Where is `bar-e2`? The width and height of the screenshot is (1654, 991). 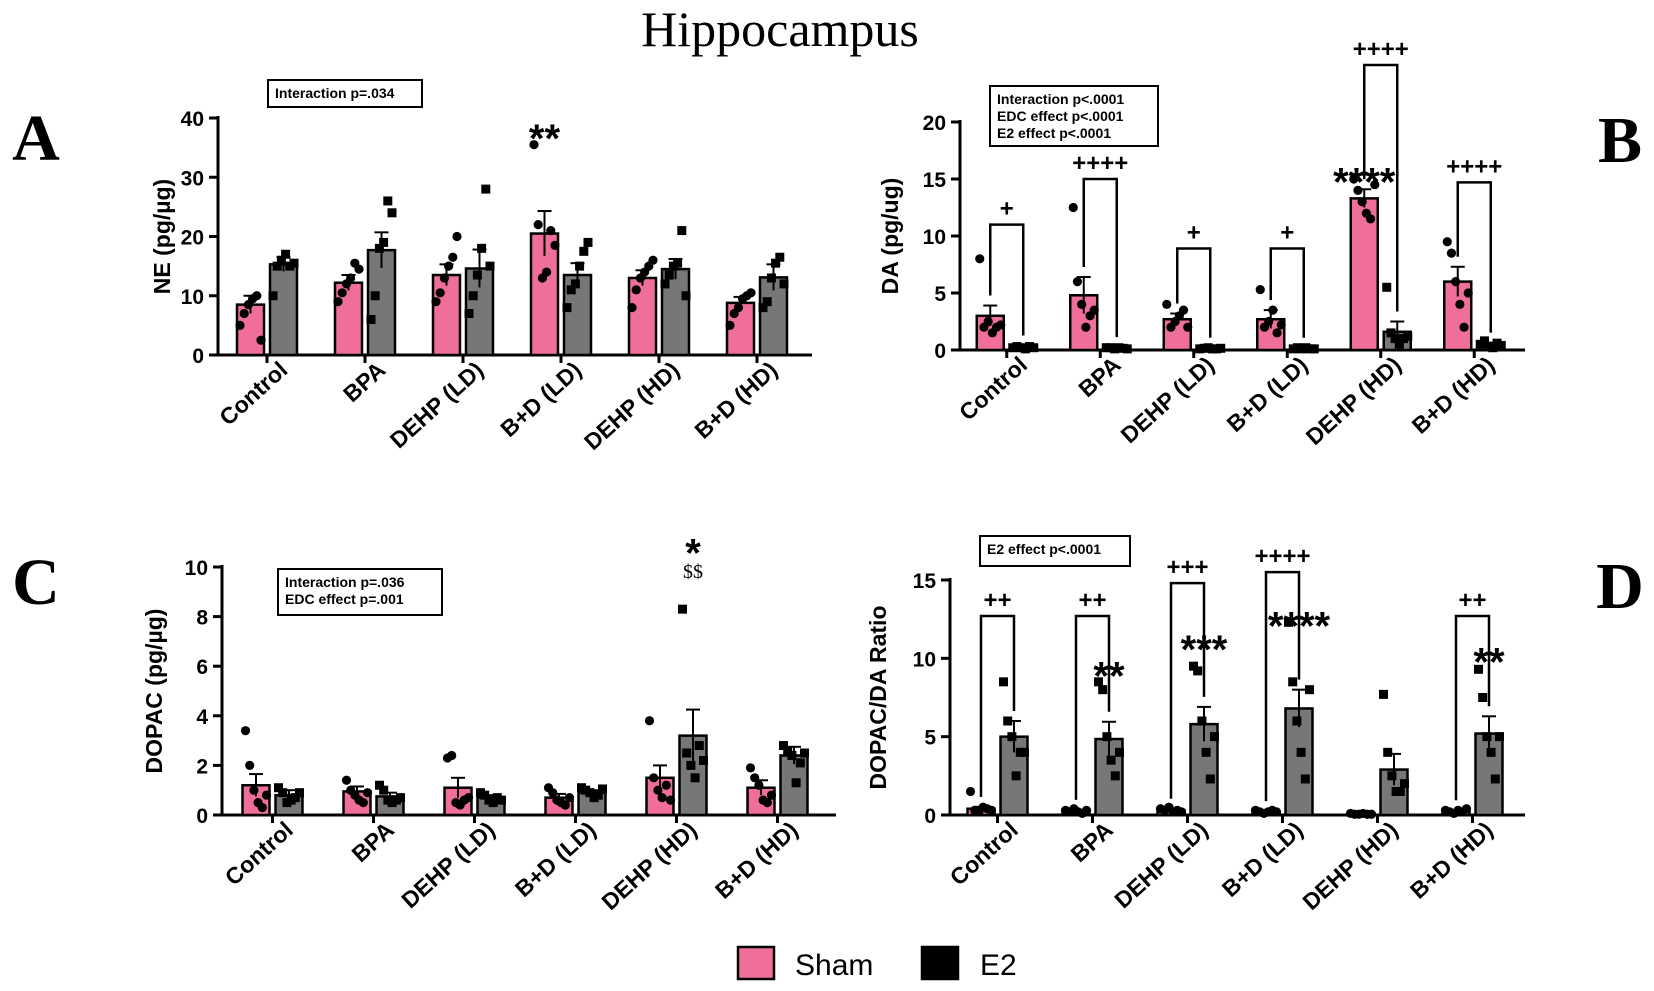 bar-e2 is located at coordinates (773, 316).